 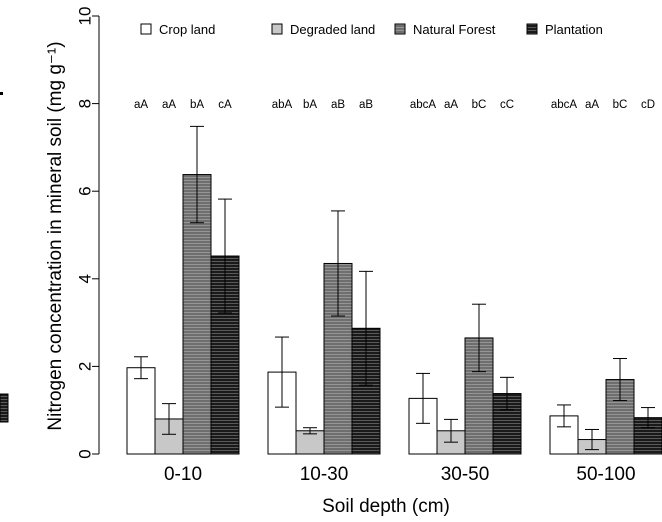 I want to click on y-tick-label: 8, so click(x=85, y=103).